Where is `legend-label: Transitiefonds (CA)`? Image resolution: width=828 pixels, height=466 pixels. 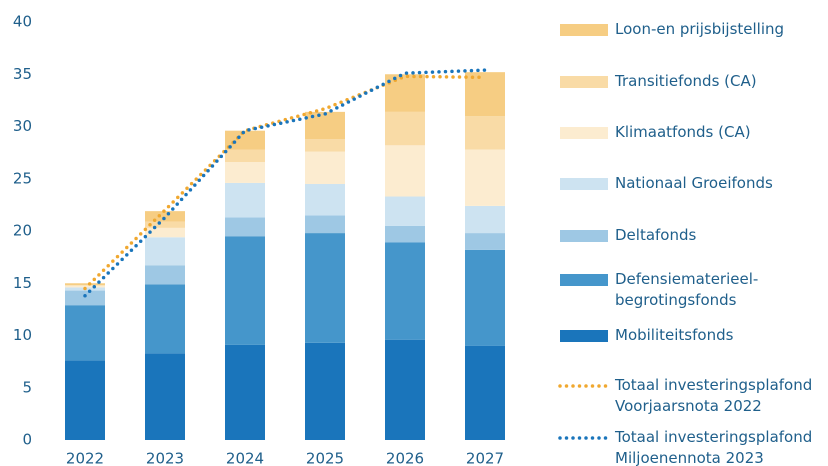 legend-label: Transitiefonds (CA) is located at coordinates (686, 81).